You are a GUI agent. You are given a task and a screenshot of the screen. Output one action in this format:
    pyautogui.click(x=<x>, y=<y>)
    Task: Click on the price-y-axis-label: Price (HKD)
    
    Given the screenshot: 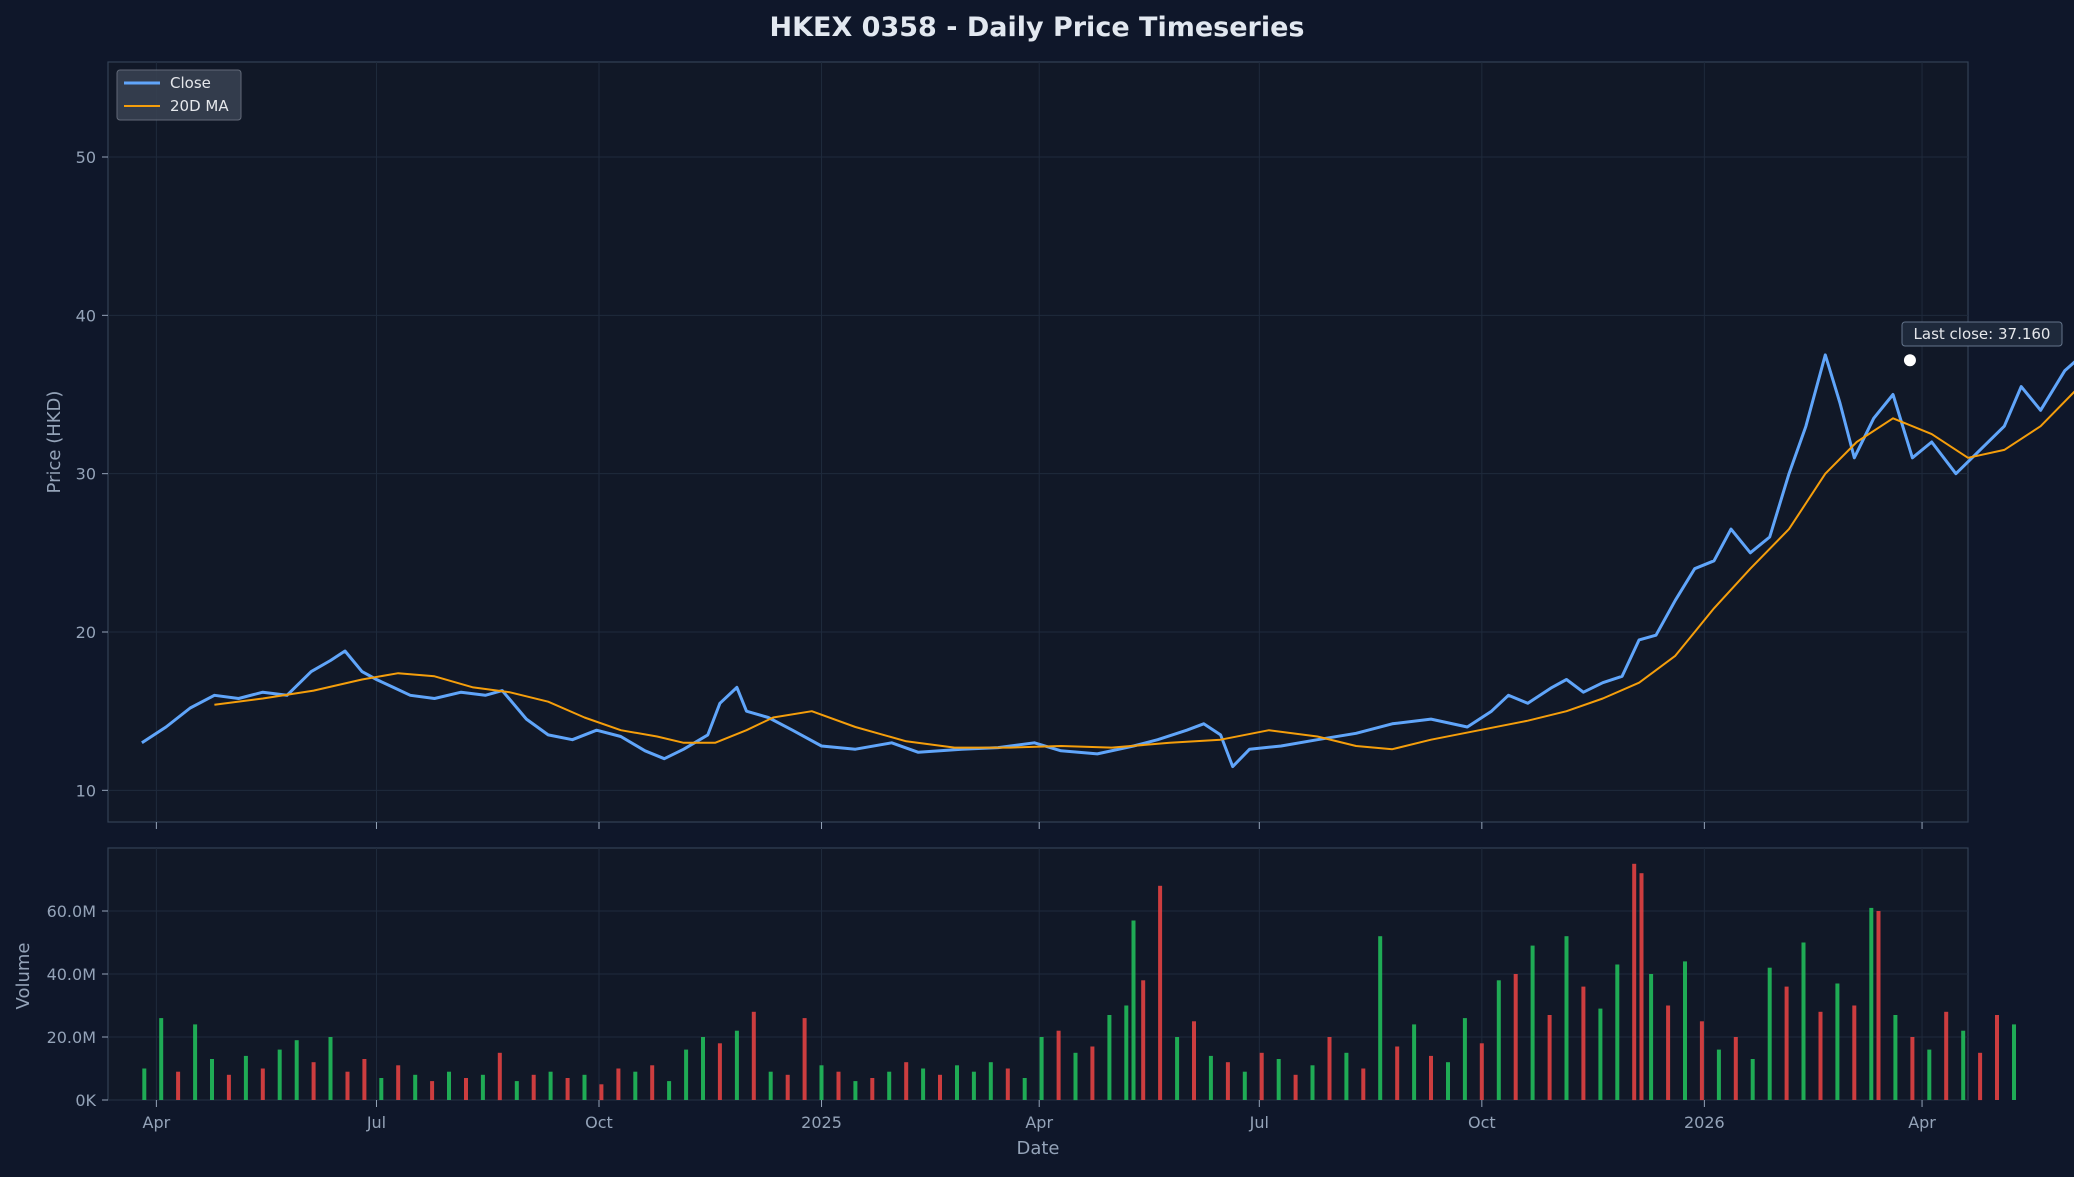 What is the action you would take?
    pyautogui.click(x=54, y=442)
    